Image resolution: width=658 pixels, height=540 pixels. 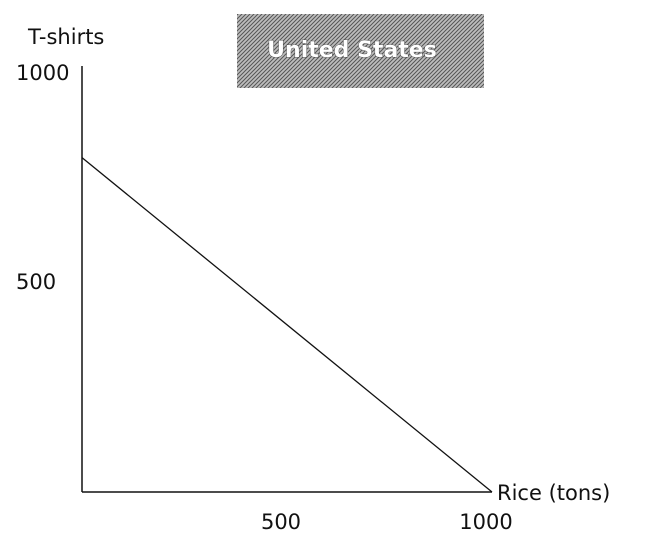 I want to click on chart-title: United States, so click(x=352, y=50).